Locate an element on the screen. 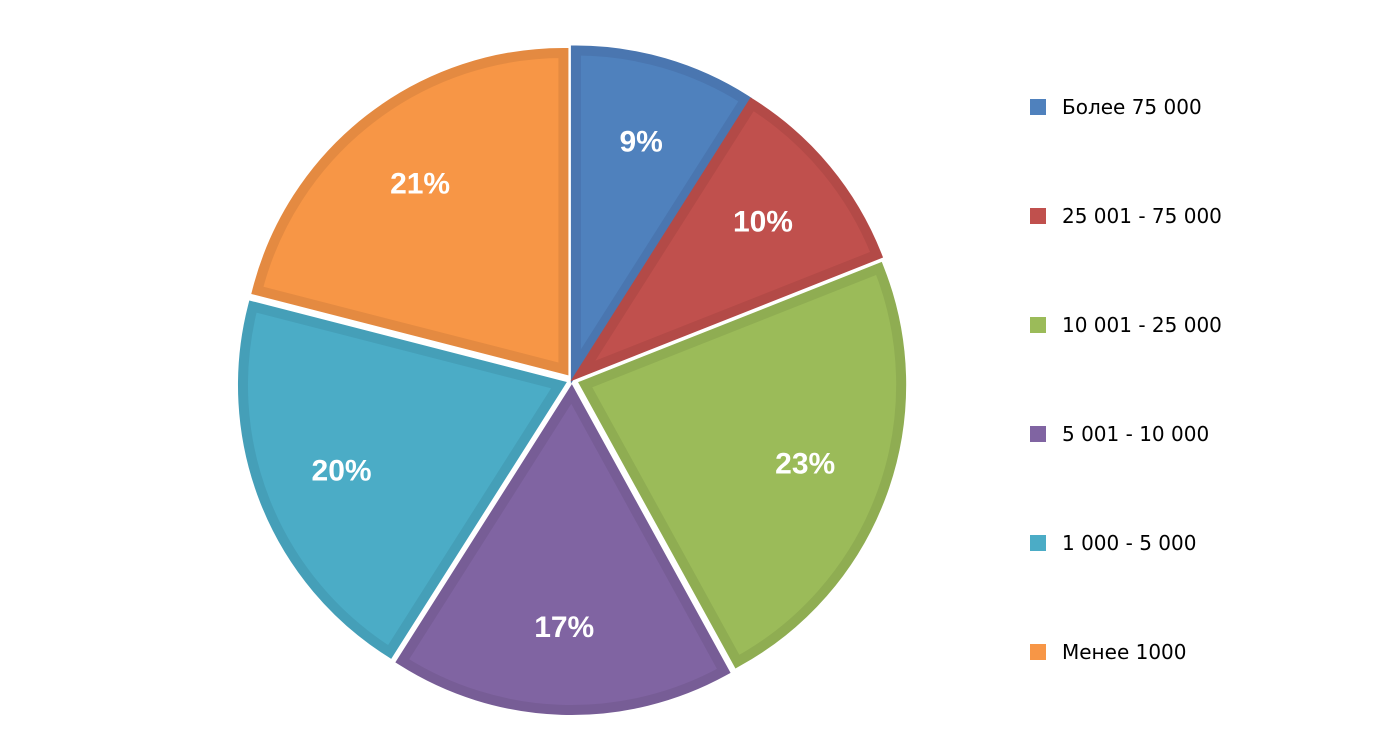  legend-item-3: 10 001 - 25 000 is located at coordinates (1126, 325).